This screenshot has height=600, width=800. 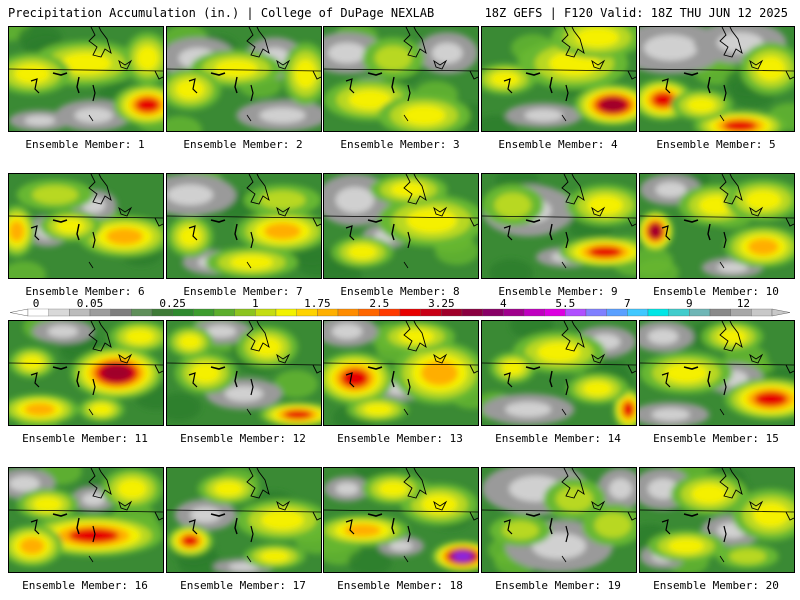 What do you see at coordinates (85, 144) in the screenshot?
I see `ensemble-member-label: Ensemble Member: 1` at bounding box center [85, 144].